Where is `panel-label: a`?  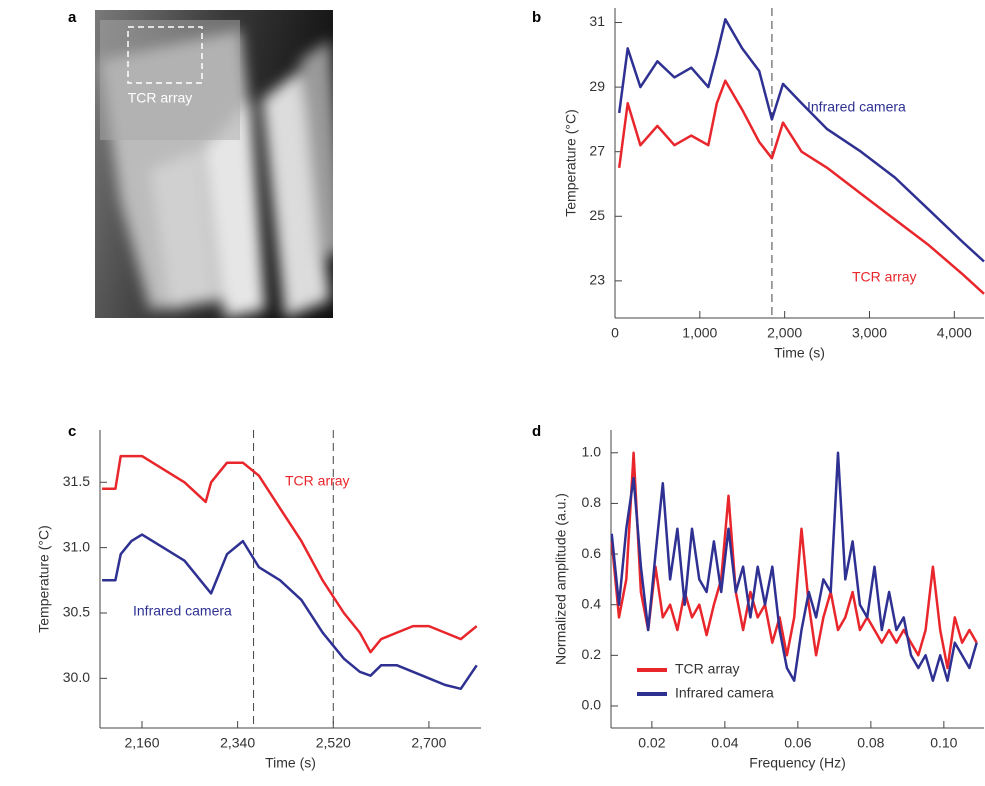 panel-label: a is located at coordinates (72, 17).